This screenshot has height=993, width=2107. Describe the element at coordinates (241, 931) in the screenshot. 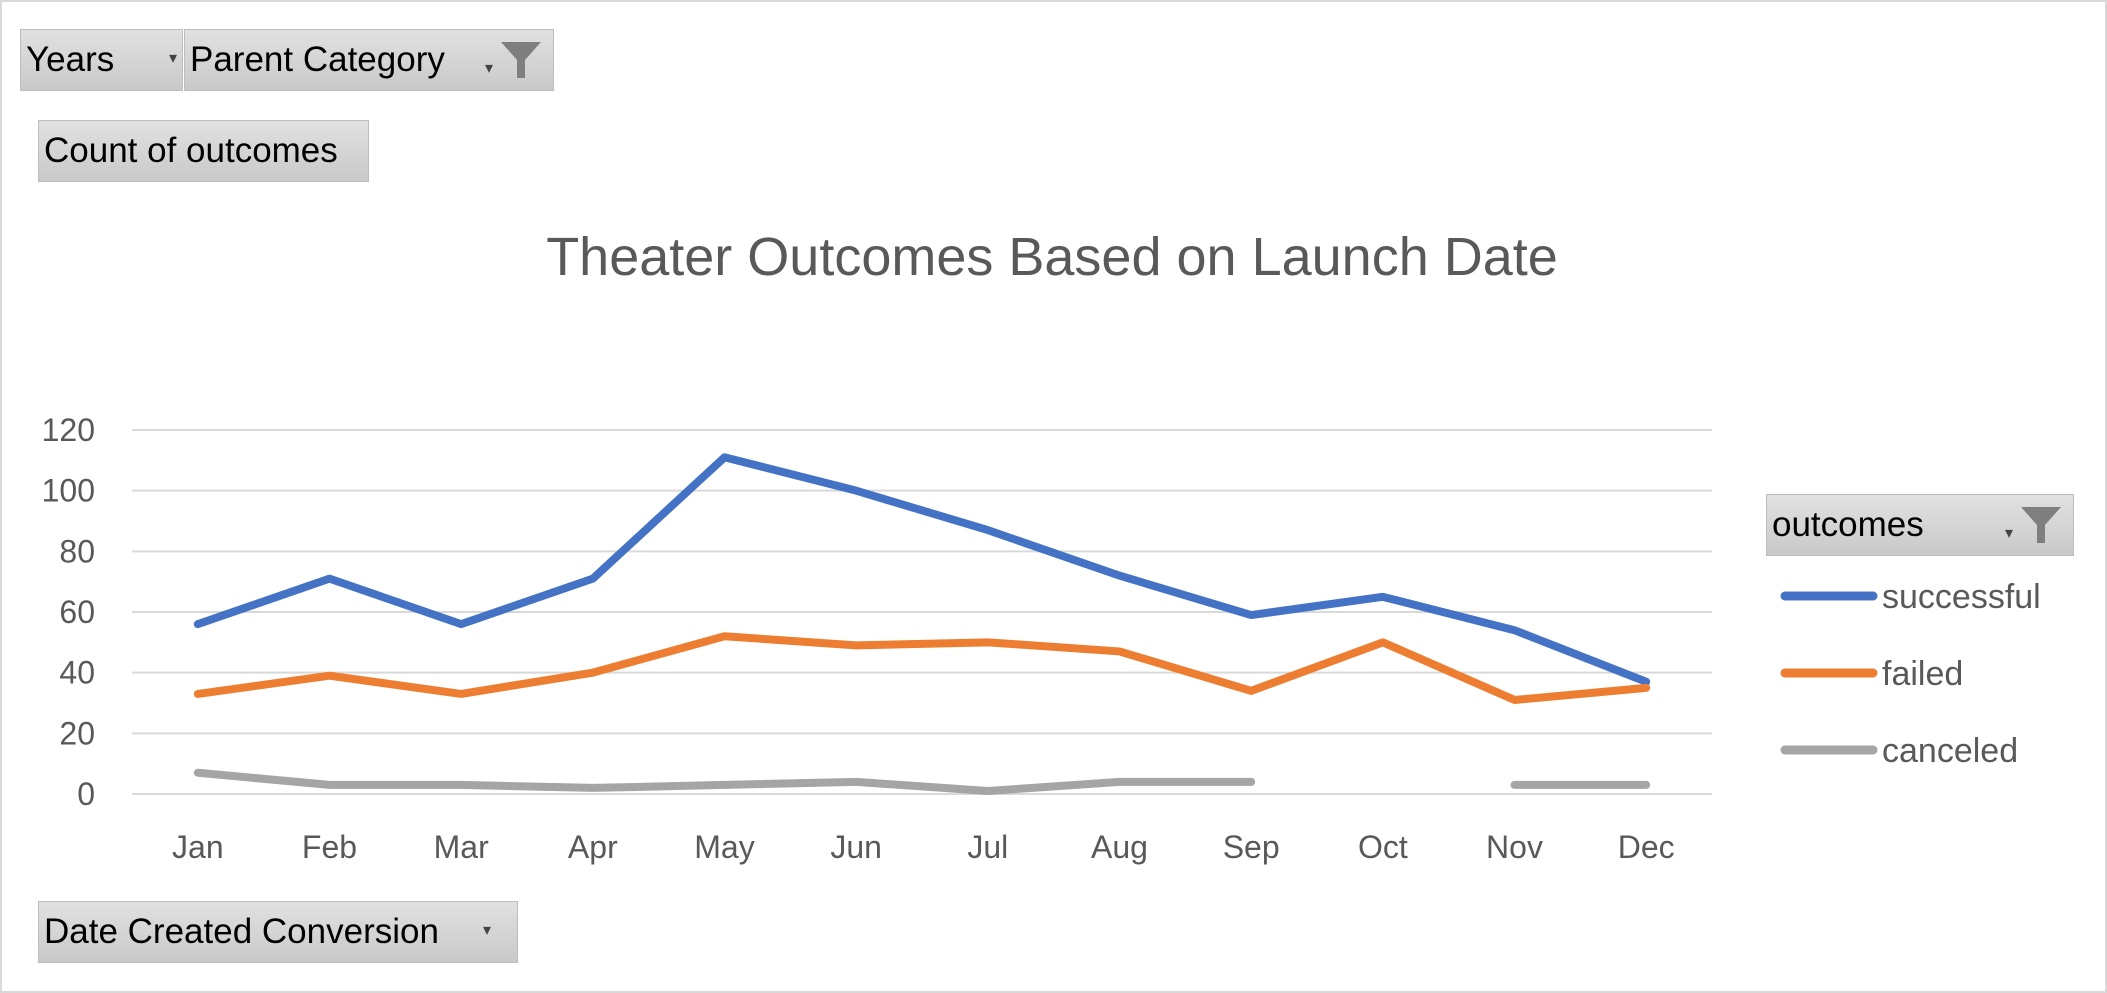

I see `axis-field-label: Date Created Conversion` at that location.